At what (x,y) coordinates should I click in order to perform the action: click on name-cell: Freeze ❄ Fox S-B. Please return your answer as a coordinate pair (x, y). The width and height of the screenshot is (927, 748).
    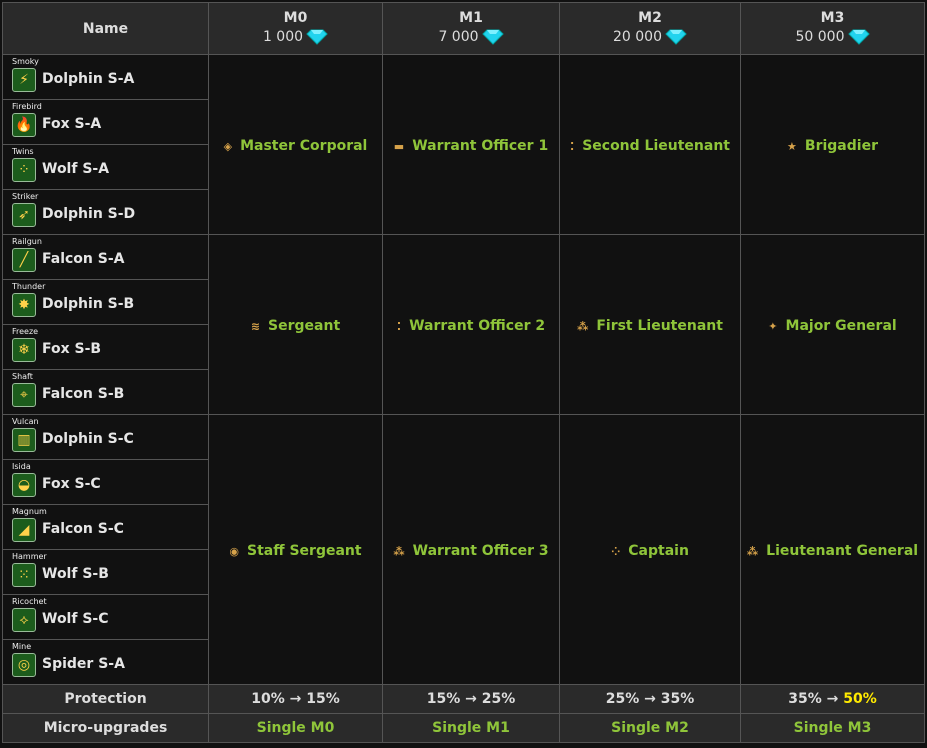
    Looking at the image, I should click on (105, 347).